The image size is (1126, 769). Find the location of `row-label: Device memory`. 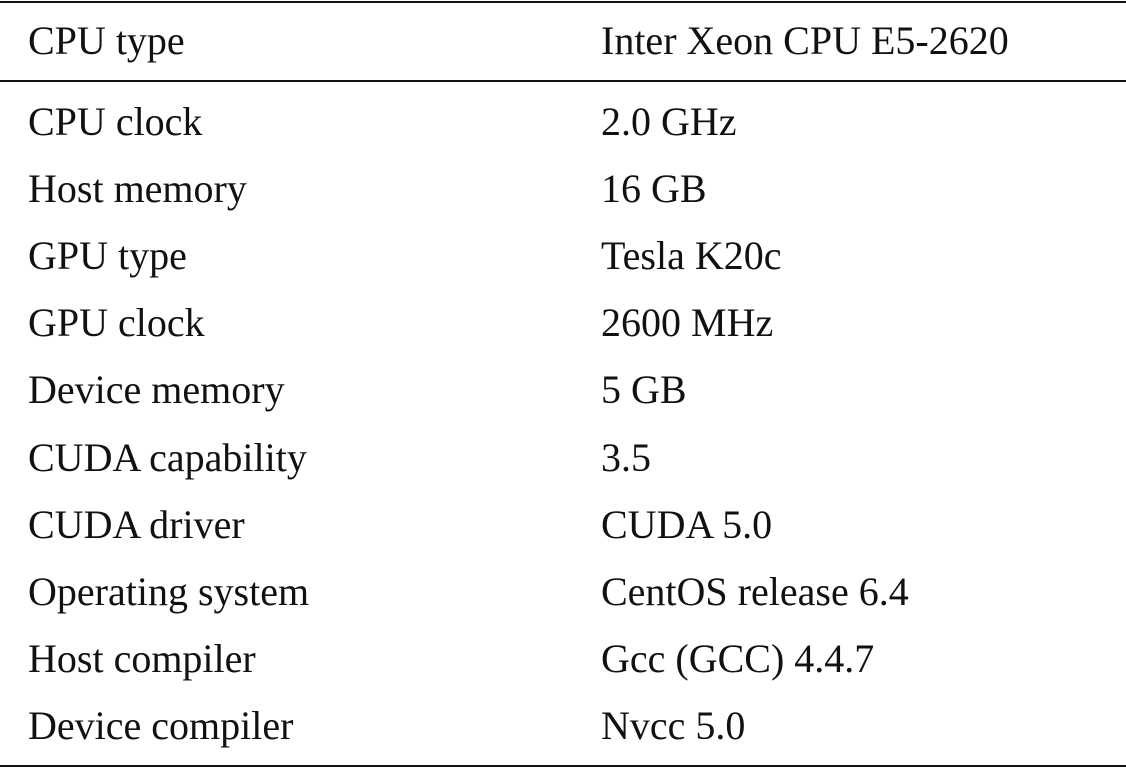

row-label: Device memory is located at coordinates (156, 390).